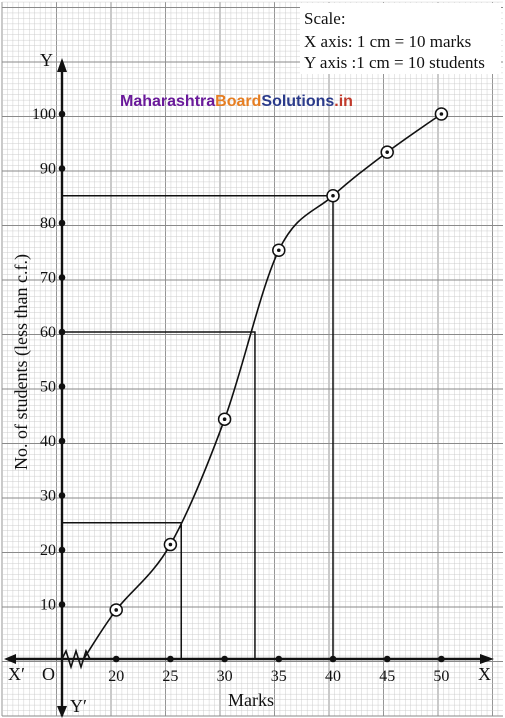 The height and width of the screenshot is (718, 505). Describe the element at coordinates (21, 362) in the screenshot. I see `y-axis-title: No. of students (less than c.f.)` at that location.